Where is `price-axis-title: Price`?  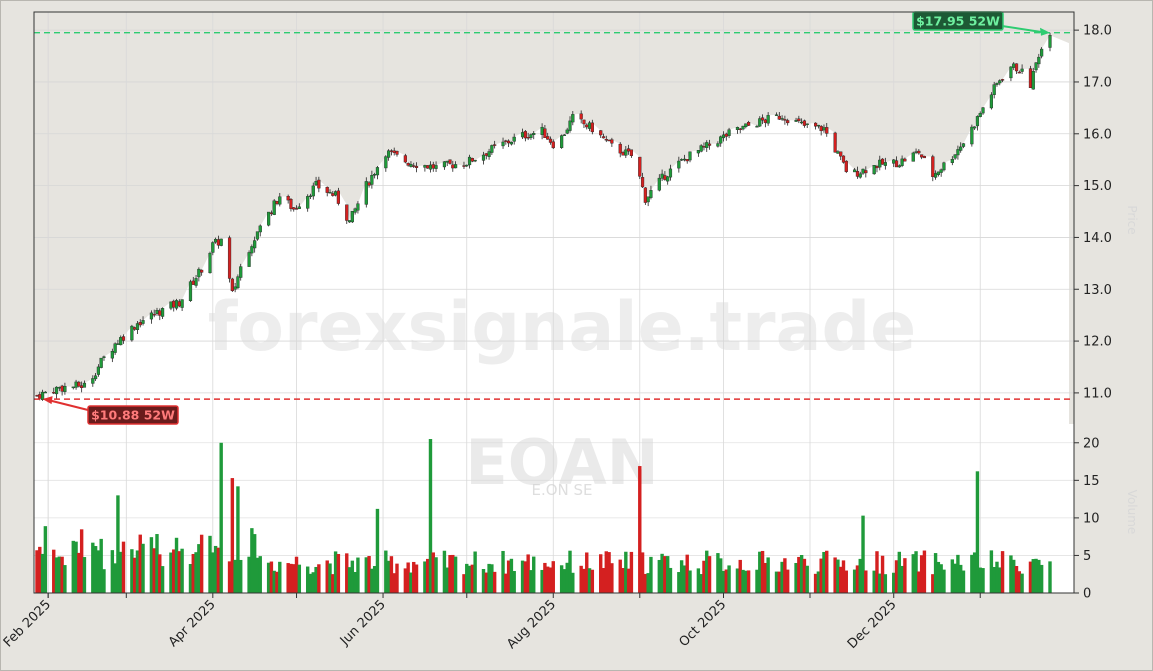
price-axis-title: Price is located at coordinates (1132, 219).